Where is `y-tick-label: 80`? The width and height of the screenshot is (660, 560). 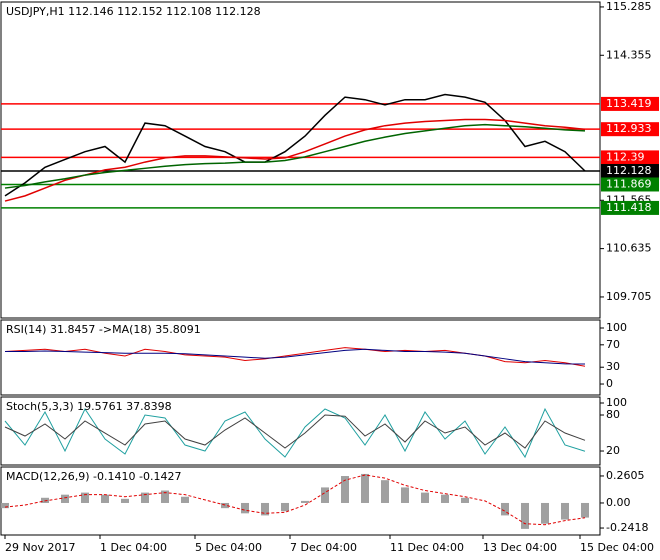
y-tick-label: 80 is located at coordinates (613, 414).